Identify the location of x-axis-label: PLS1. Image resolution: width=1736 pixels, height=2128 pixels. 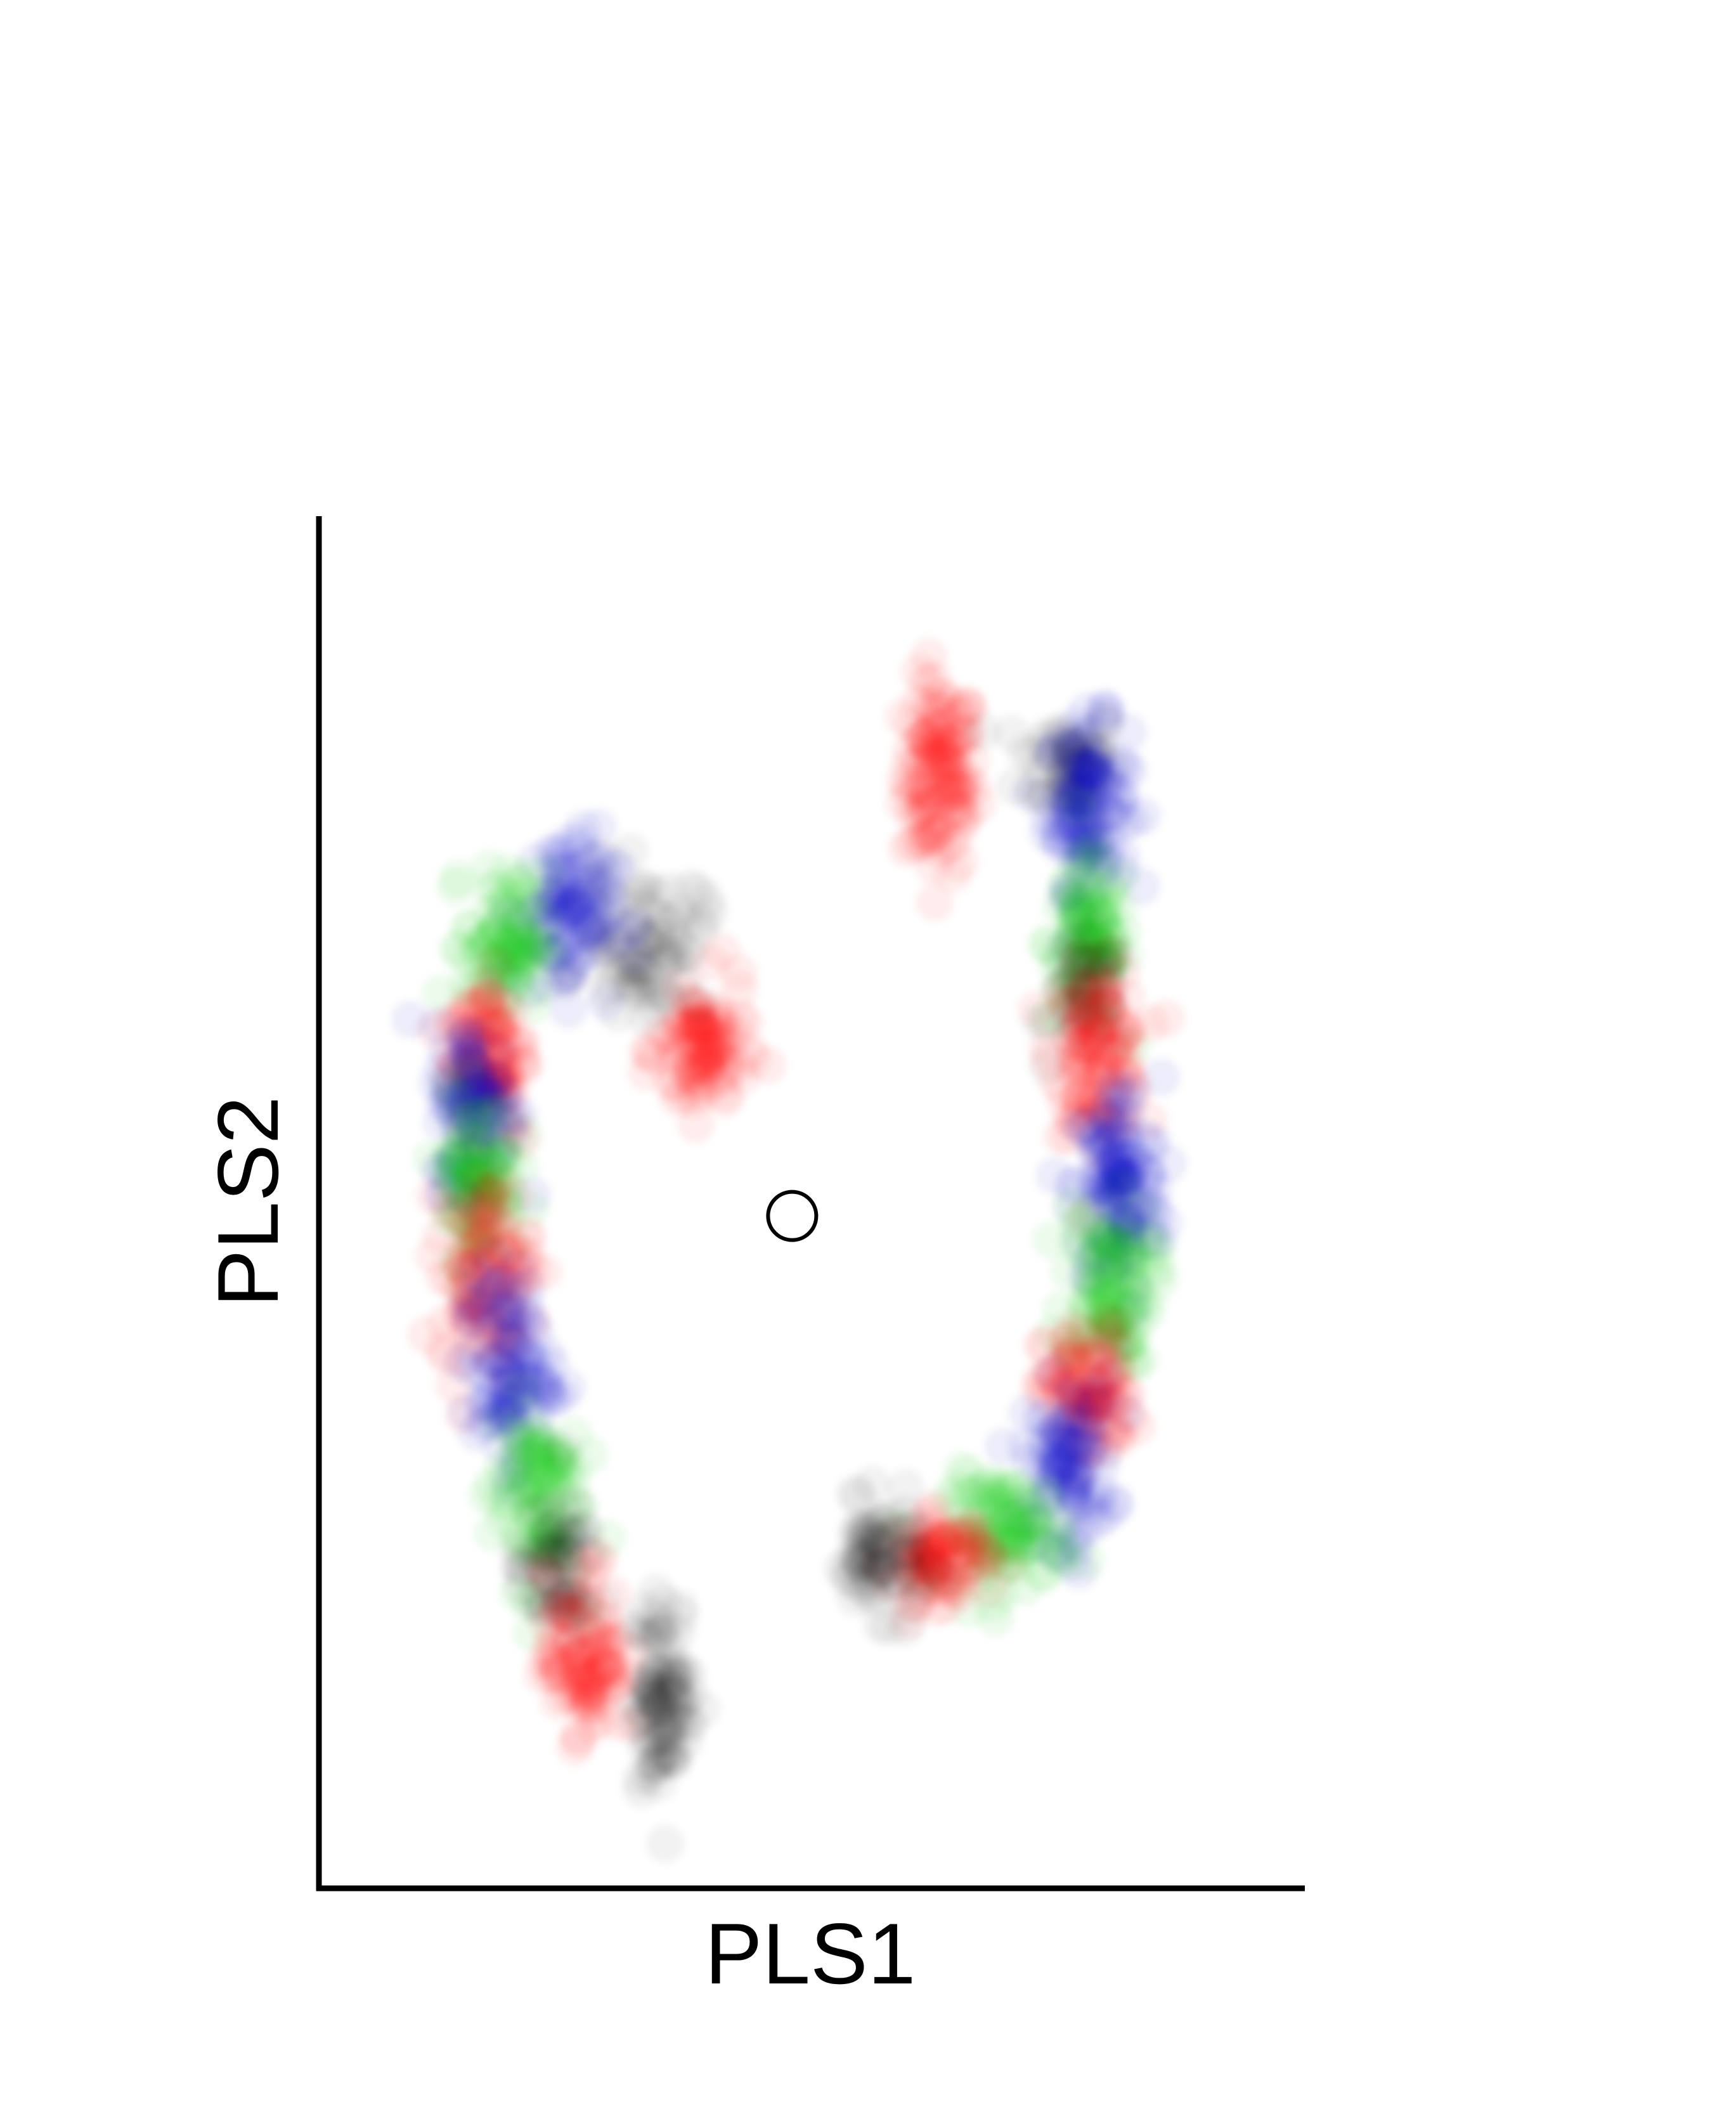
(811, 1953).